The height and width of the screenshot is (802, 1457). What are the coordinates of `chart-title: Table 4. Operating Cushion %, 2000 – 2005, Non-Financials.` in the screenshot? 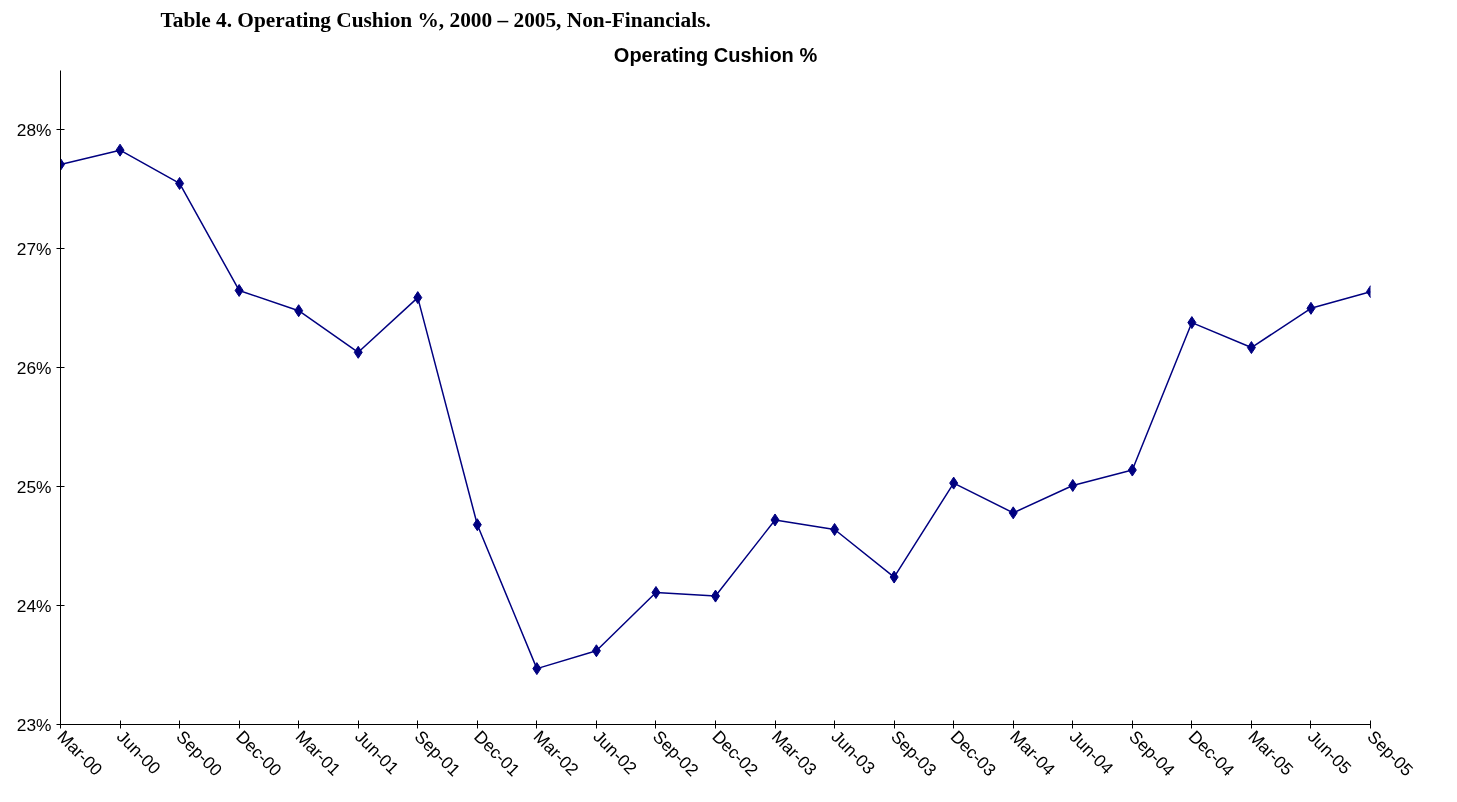 It's located at (435, 19).